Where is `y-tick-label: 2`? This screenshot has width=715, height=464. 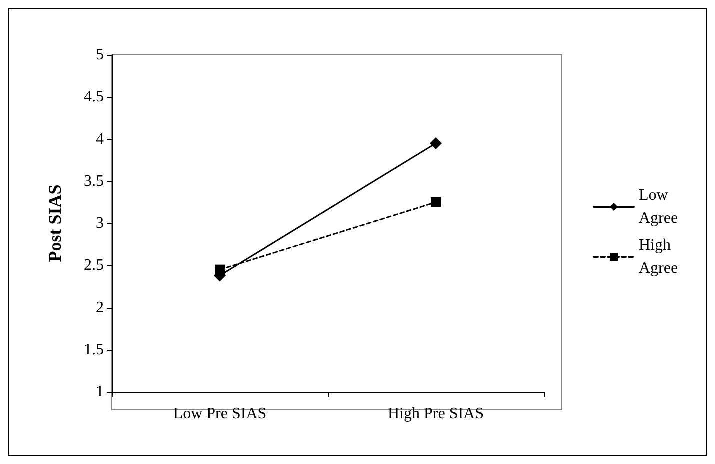 y-tick-label: 2 is located at coordinates (100, 307).